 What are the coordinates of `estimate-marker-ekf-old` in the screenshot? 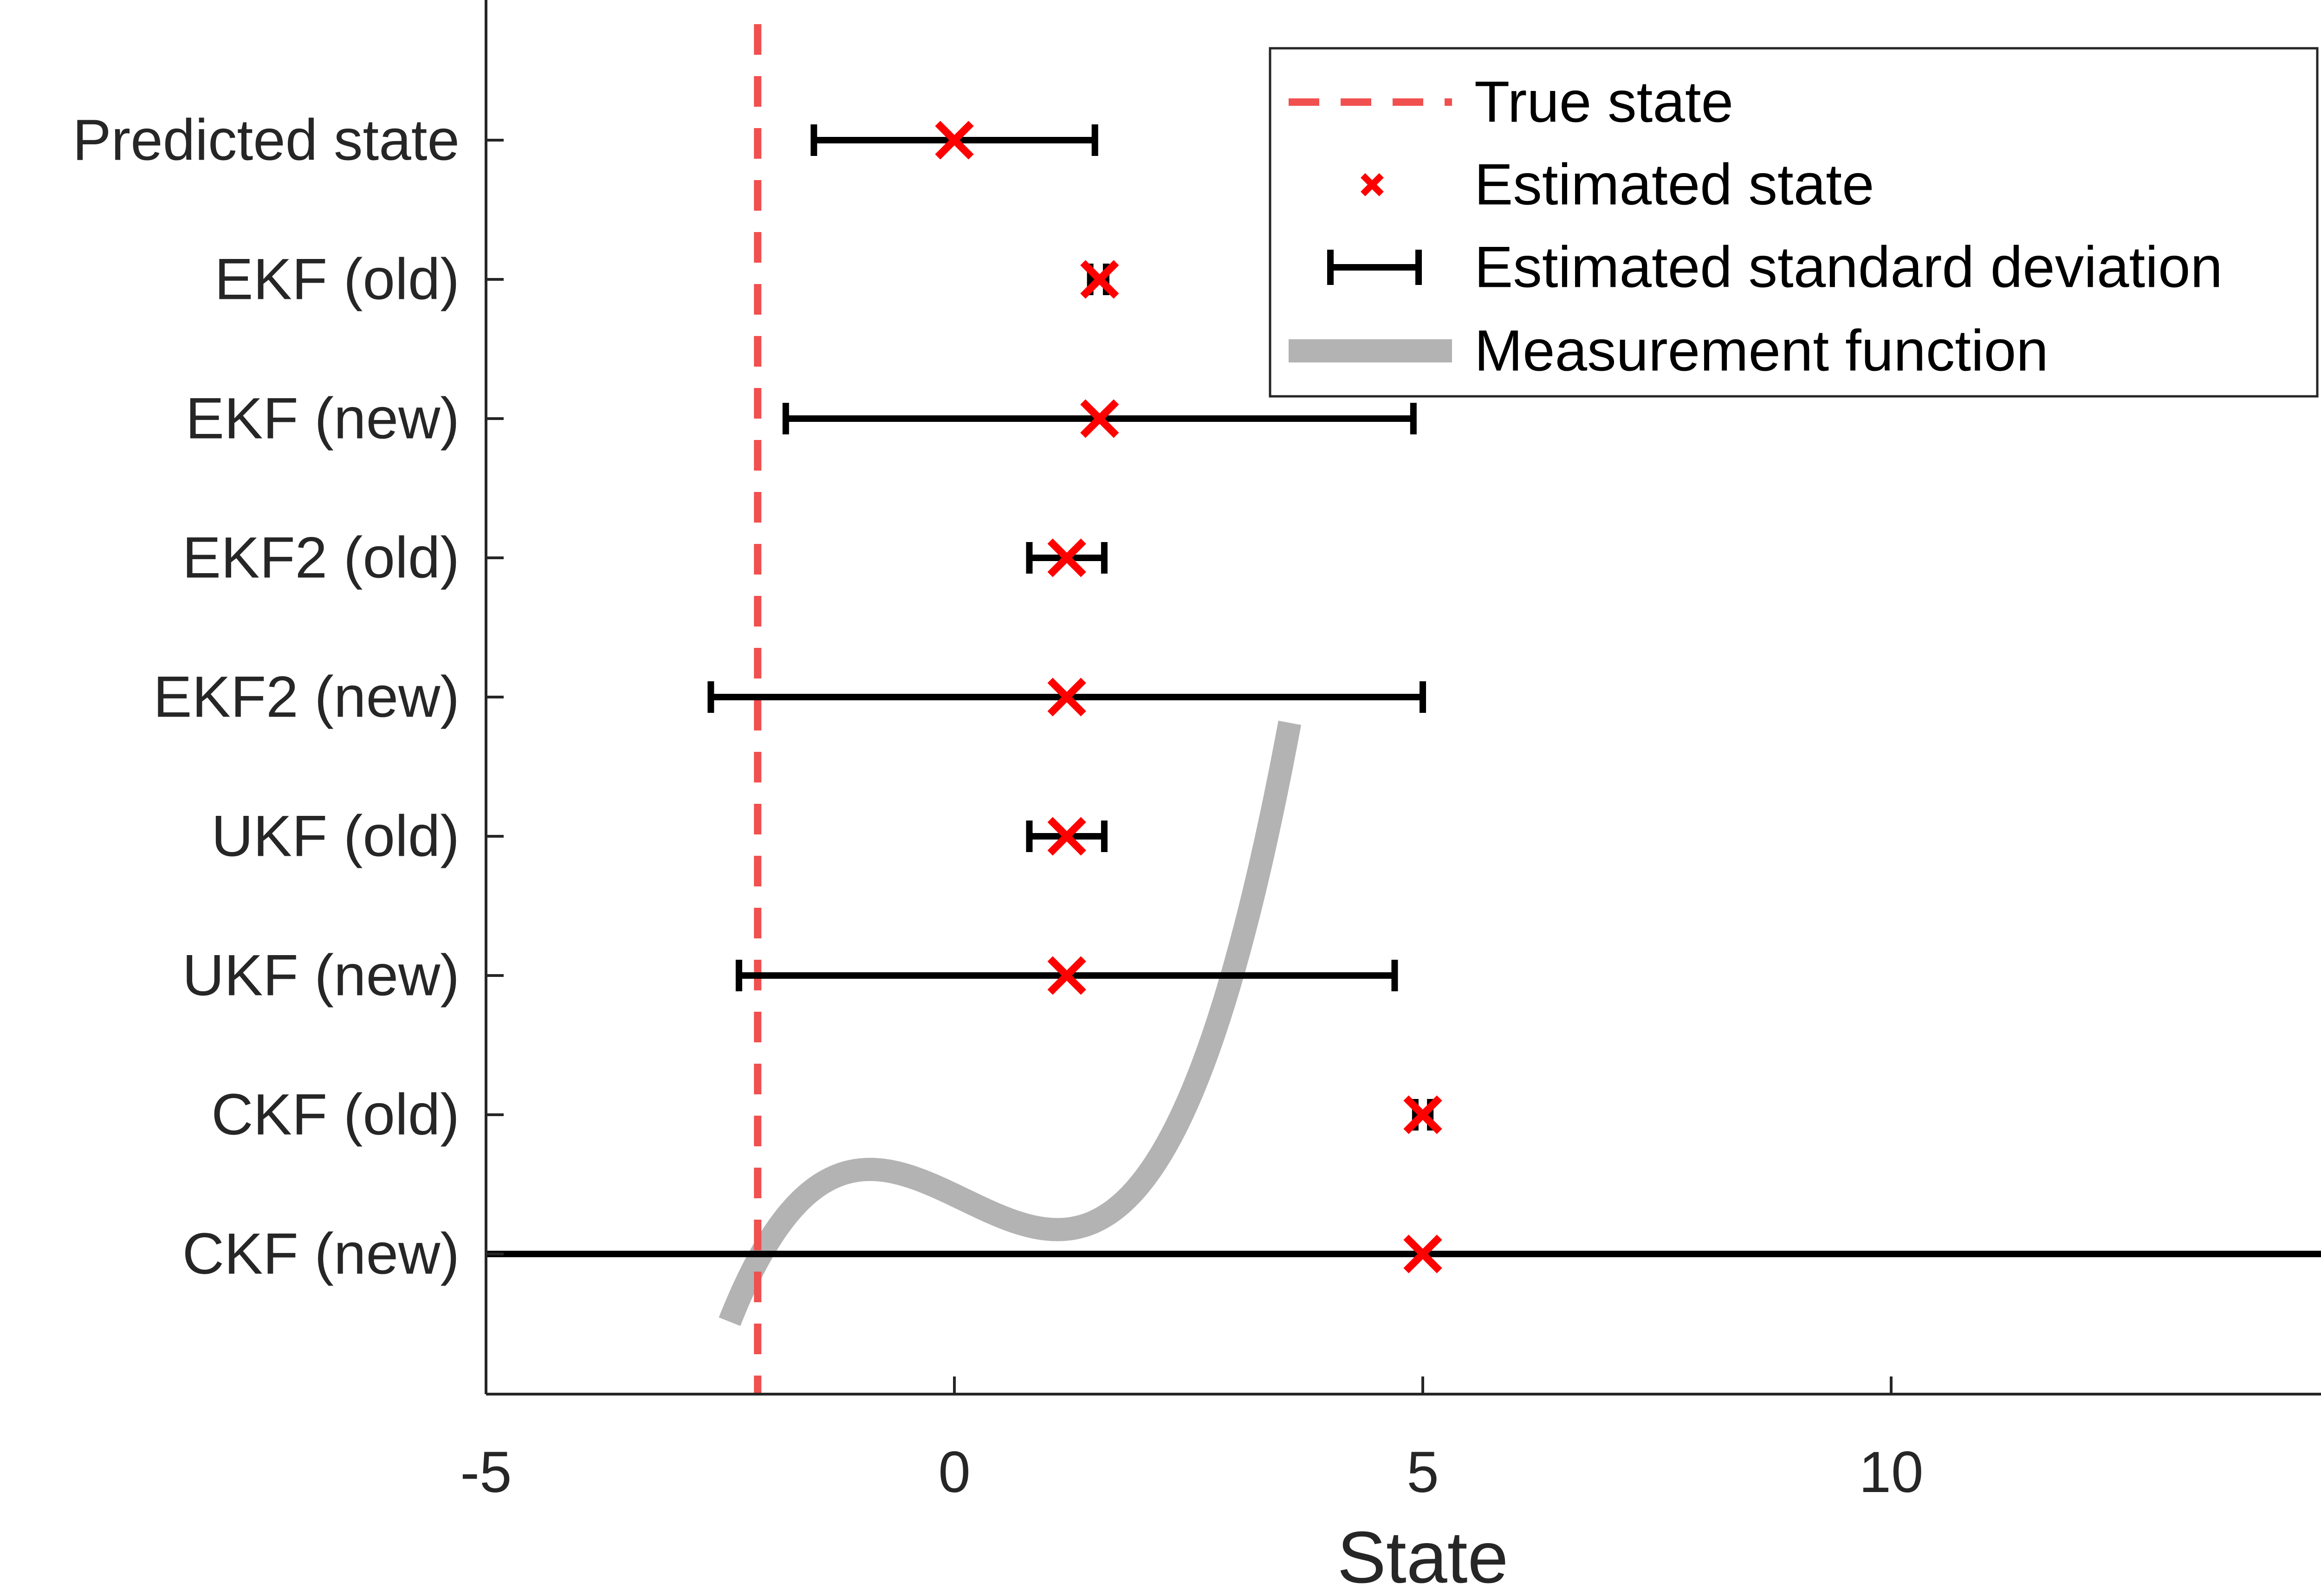 It's located at (1099, 279).